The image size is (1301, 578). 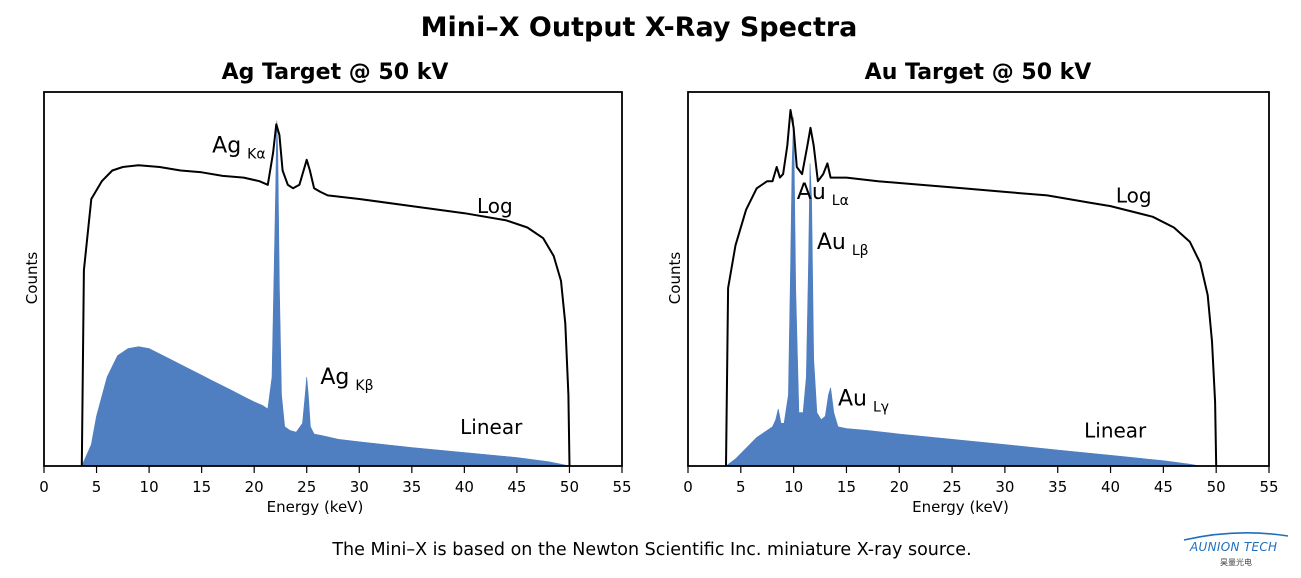 What do you see at coordinates (149, 487) in the screenshot?
I see `chart-1-xtick-label: 10` at bounding box center [149, 487].